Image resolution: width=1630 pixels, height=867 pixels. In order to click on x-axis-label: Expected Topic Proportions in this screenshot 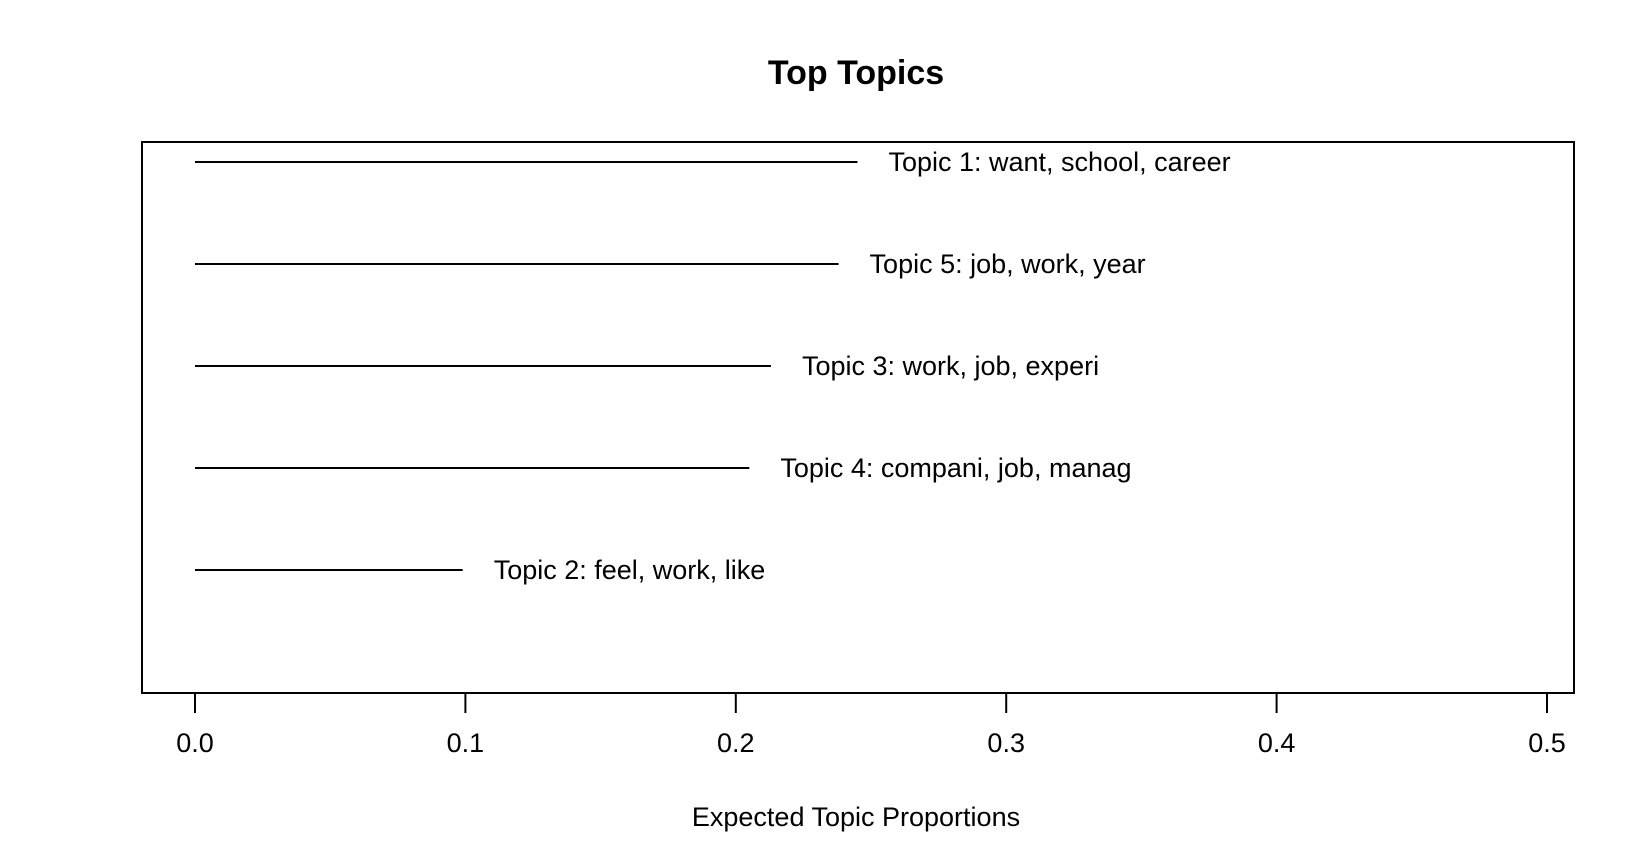, I will do `click(856, 817)`.